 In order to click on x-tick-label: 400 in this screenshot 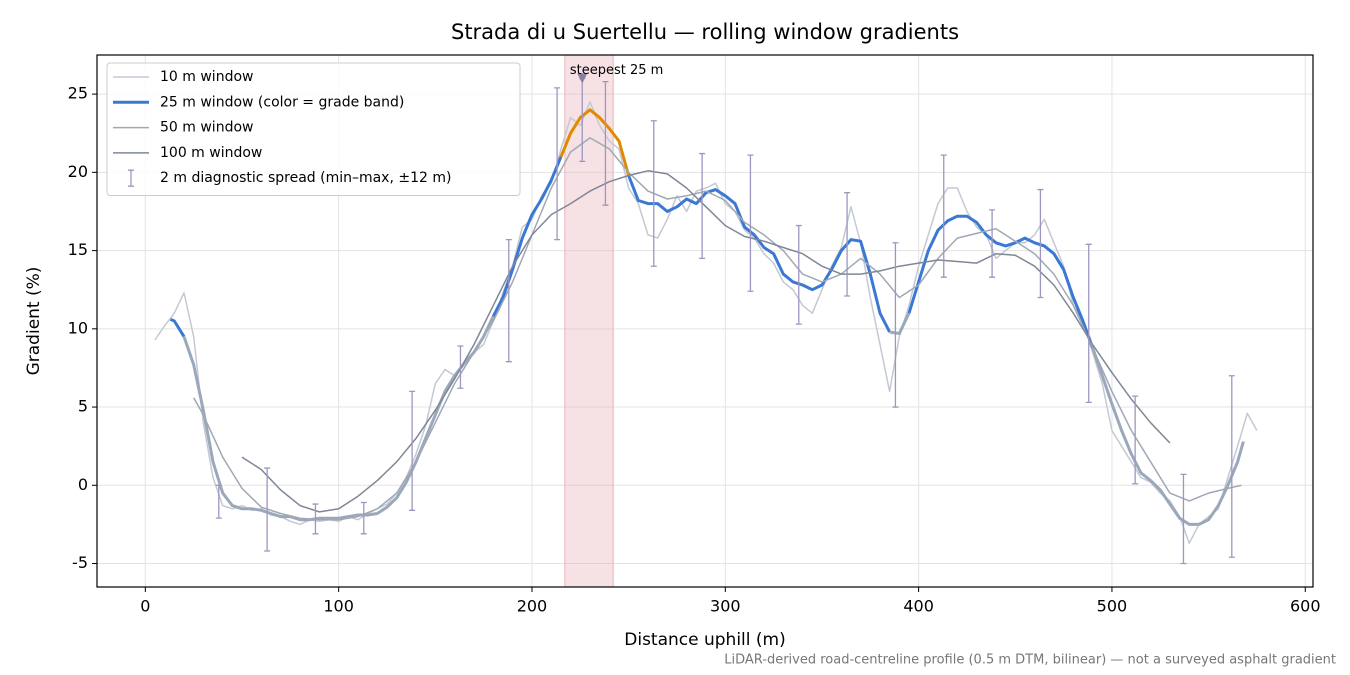, I will do `click(918, 606)`.